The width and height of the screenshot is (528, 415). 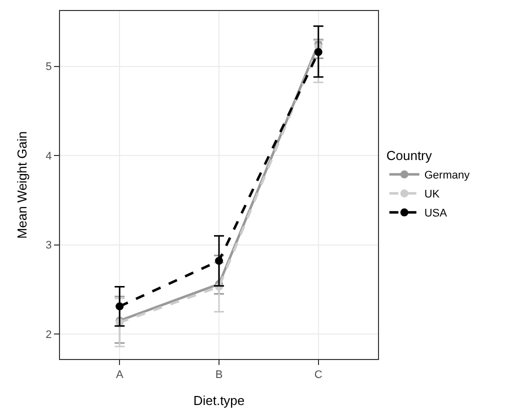 I want to click on legend-label: Germany, so click(x=447, y=176).